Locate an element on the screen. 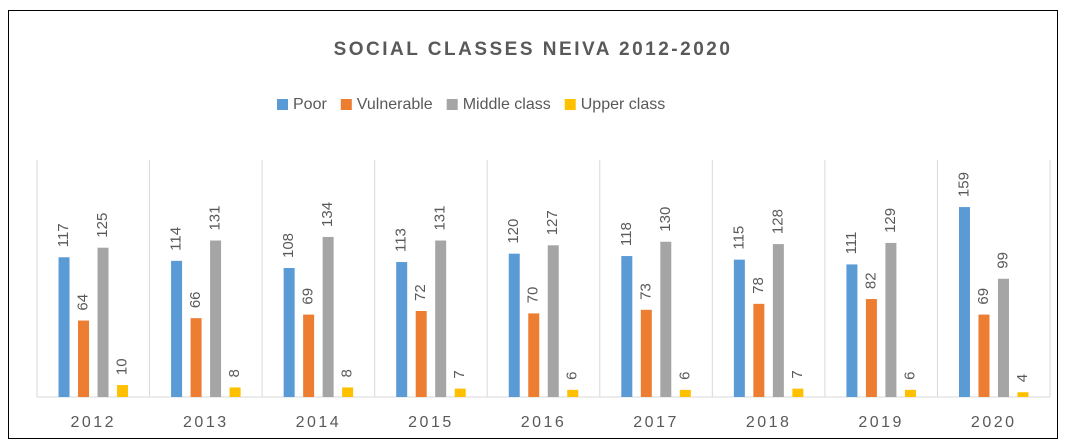 The height and width of the screenshot is (445, 1067). data-label: 120 is located at coordinates (513, 231).